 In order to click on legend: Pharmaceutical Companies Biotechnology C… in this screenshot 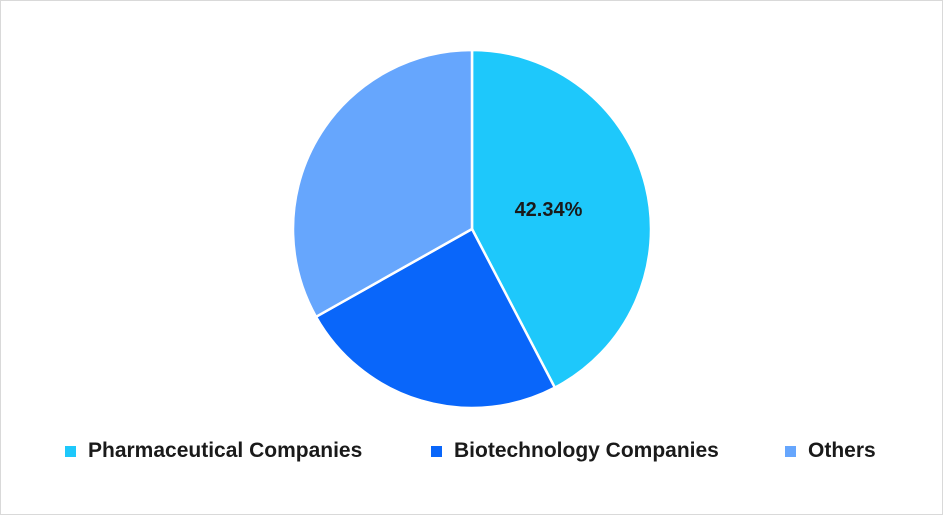, I will do `click(471, 451)`.